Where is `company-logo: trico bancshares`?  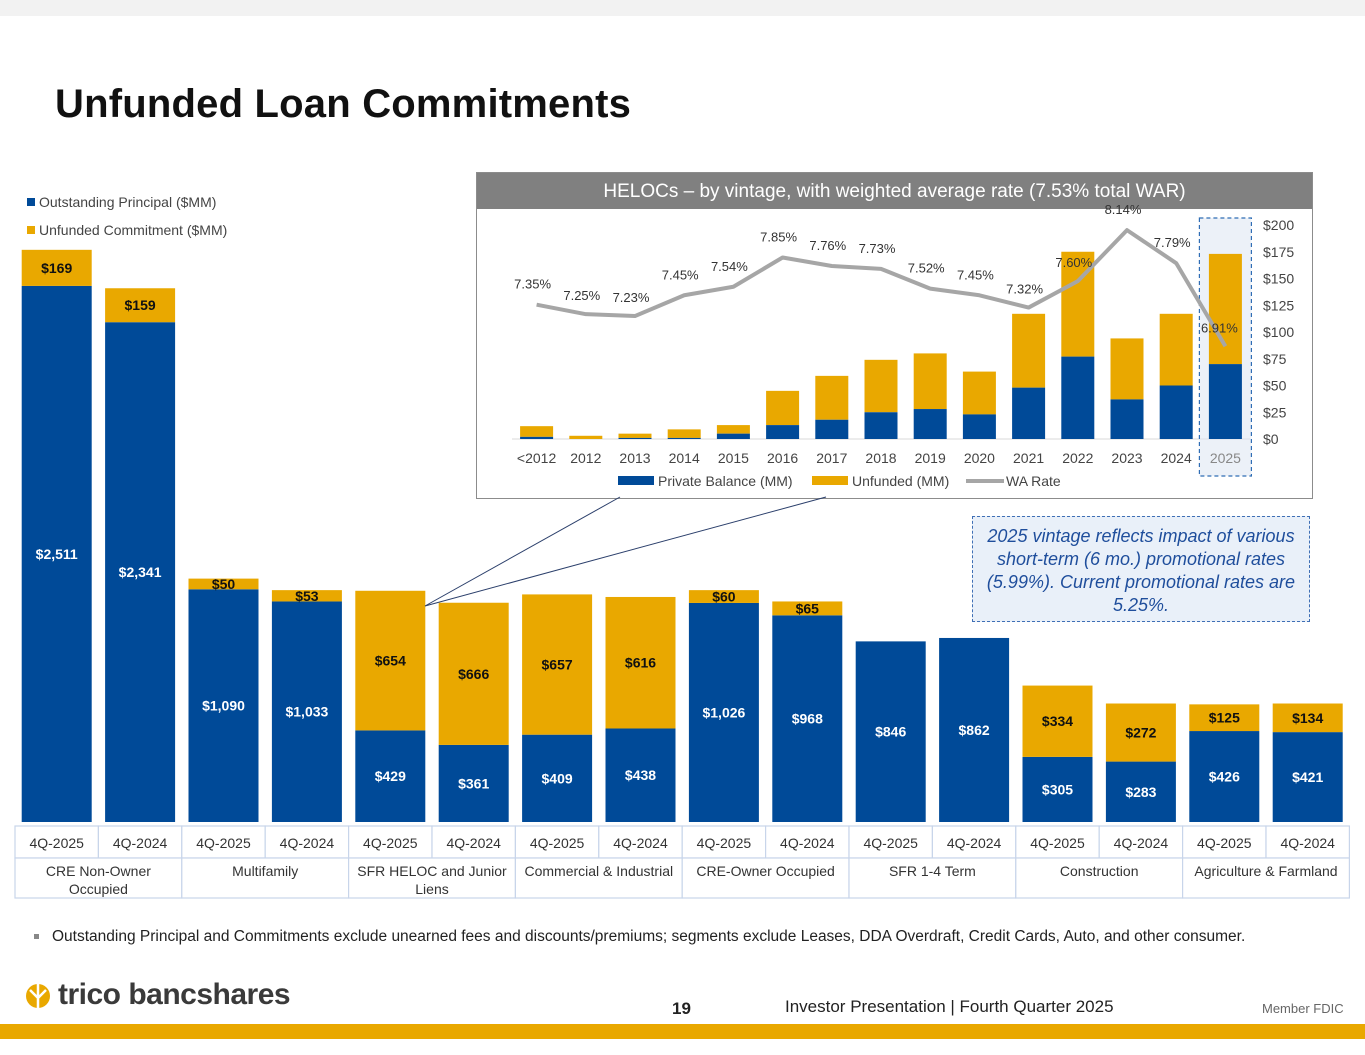 company-logo: trico bancshares is located at coordinates (157, 995).